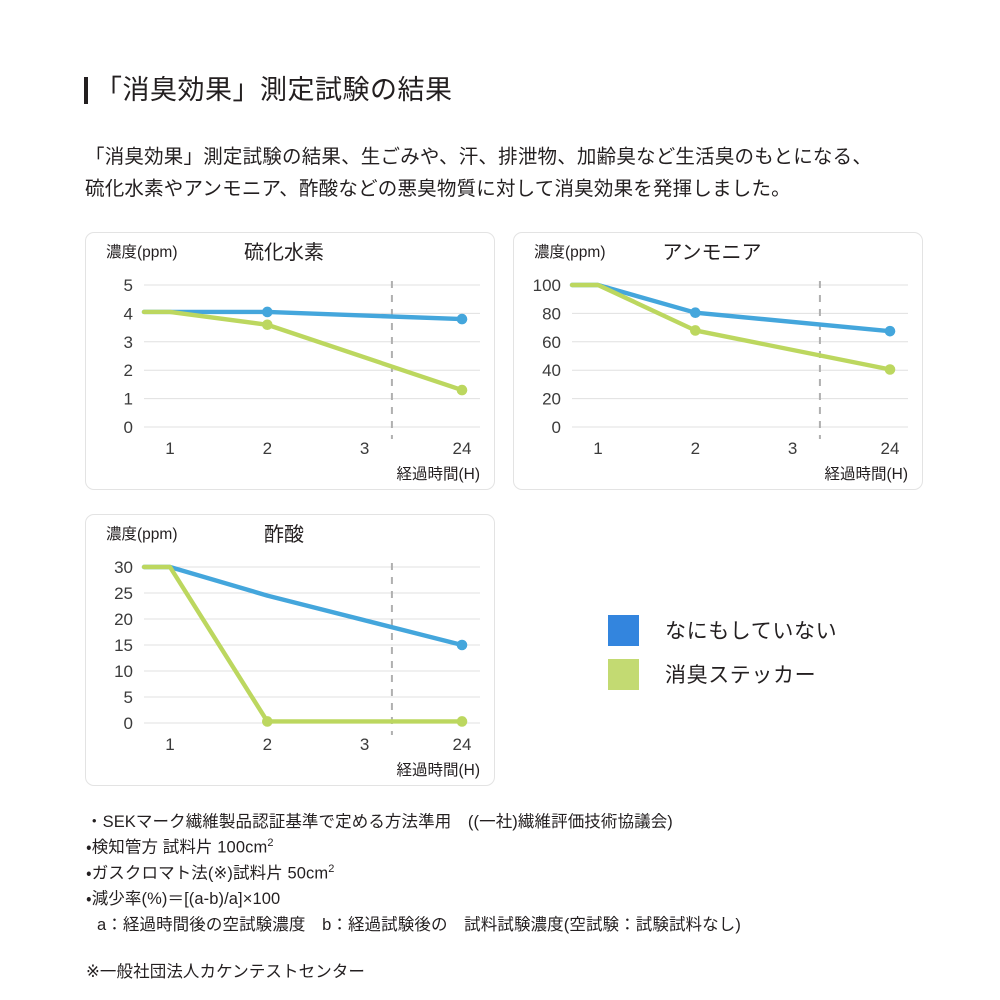 This screenshot has width=1000, height=1000. I want to click on y-tick-label: 60, so click(551, 342).